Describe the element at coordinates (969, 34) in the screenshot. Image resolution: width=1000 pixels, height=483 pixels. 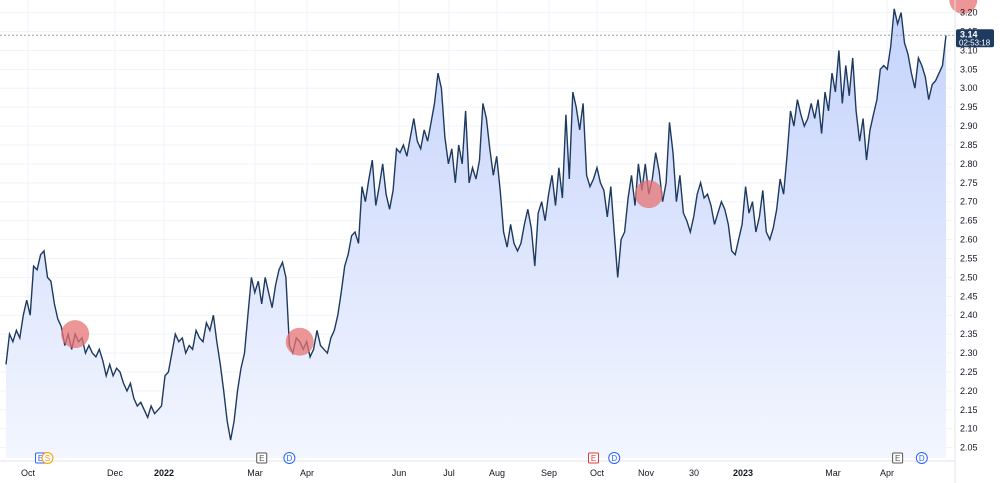
I see `last-price-label: 3.14` at that location.